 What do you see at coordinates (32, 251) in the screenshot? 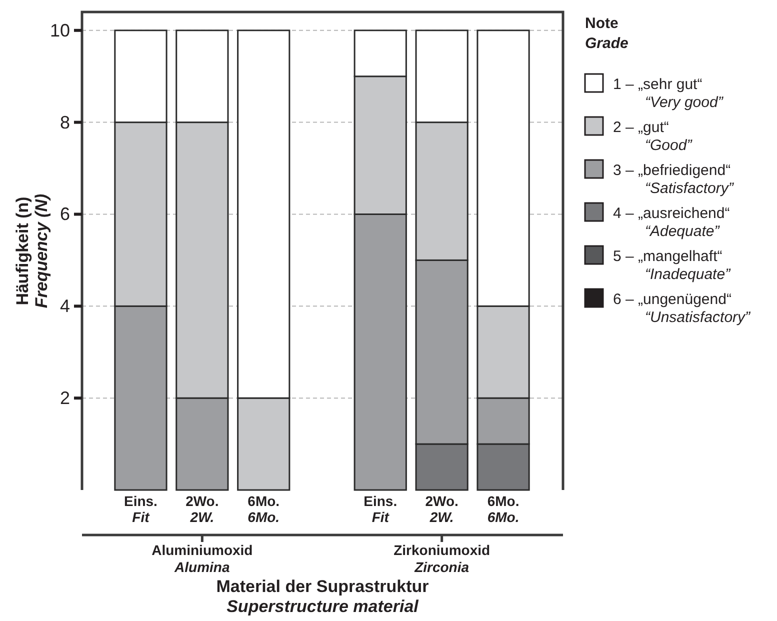
I see `y-axis-title: Häufigkeit (n) Frequency (N)` at bounding box center [32, 251].